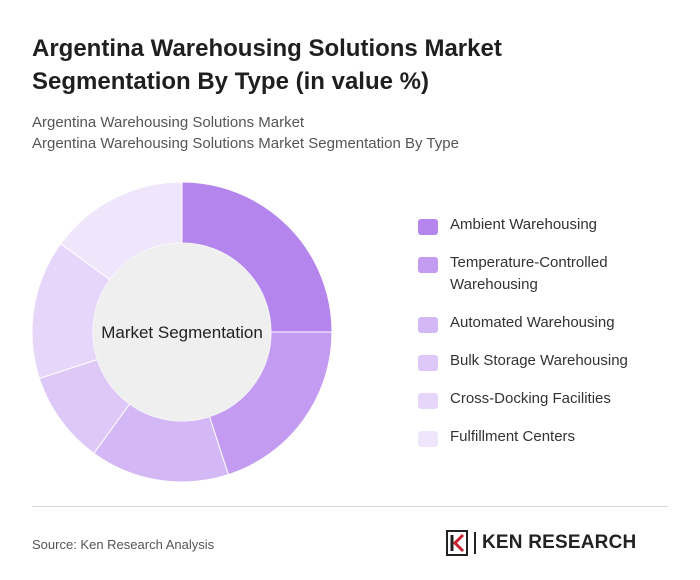  Describe the element at coordinates (539, 360) in the screenshot. I see `legend-label: Bulk Storage Warehousing` at that location.